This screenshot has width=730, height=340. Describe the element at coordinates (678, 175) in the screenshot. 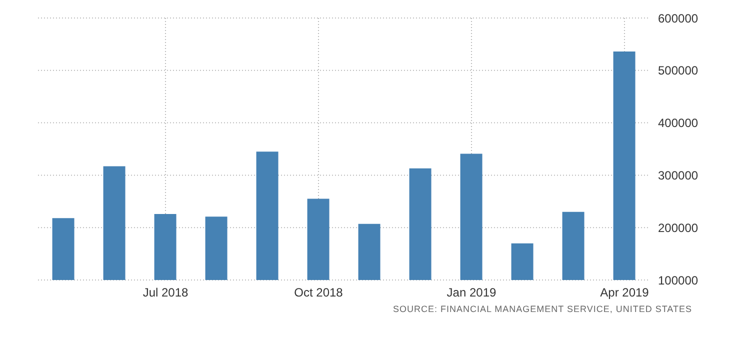

I see `y-tick-label: 300000` at that location.